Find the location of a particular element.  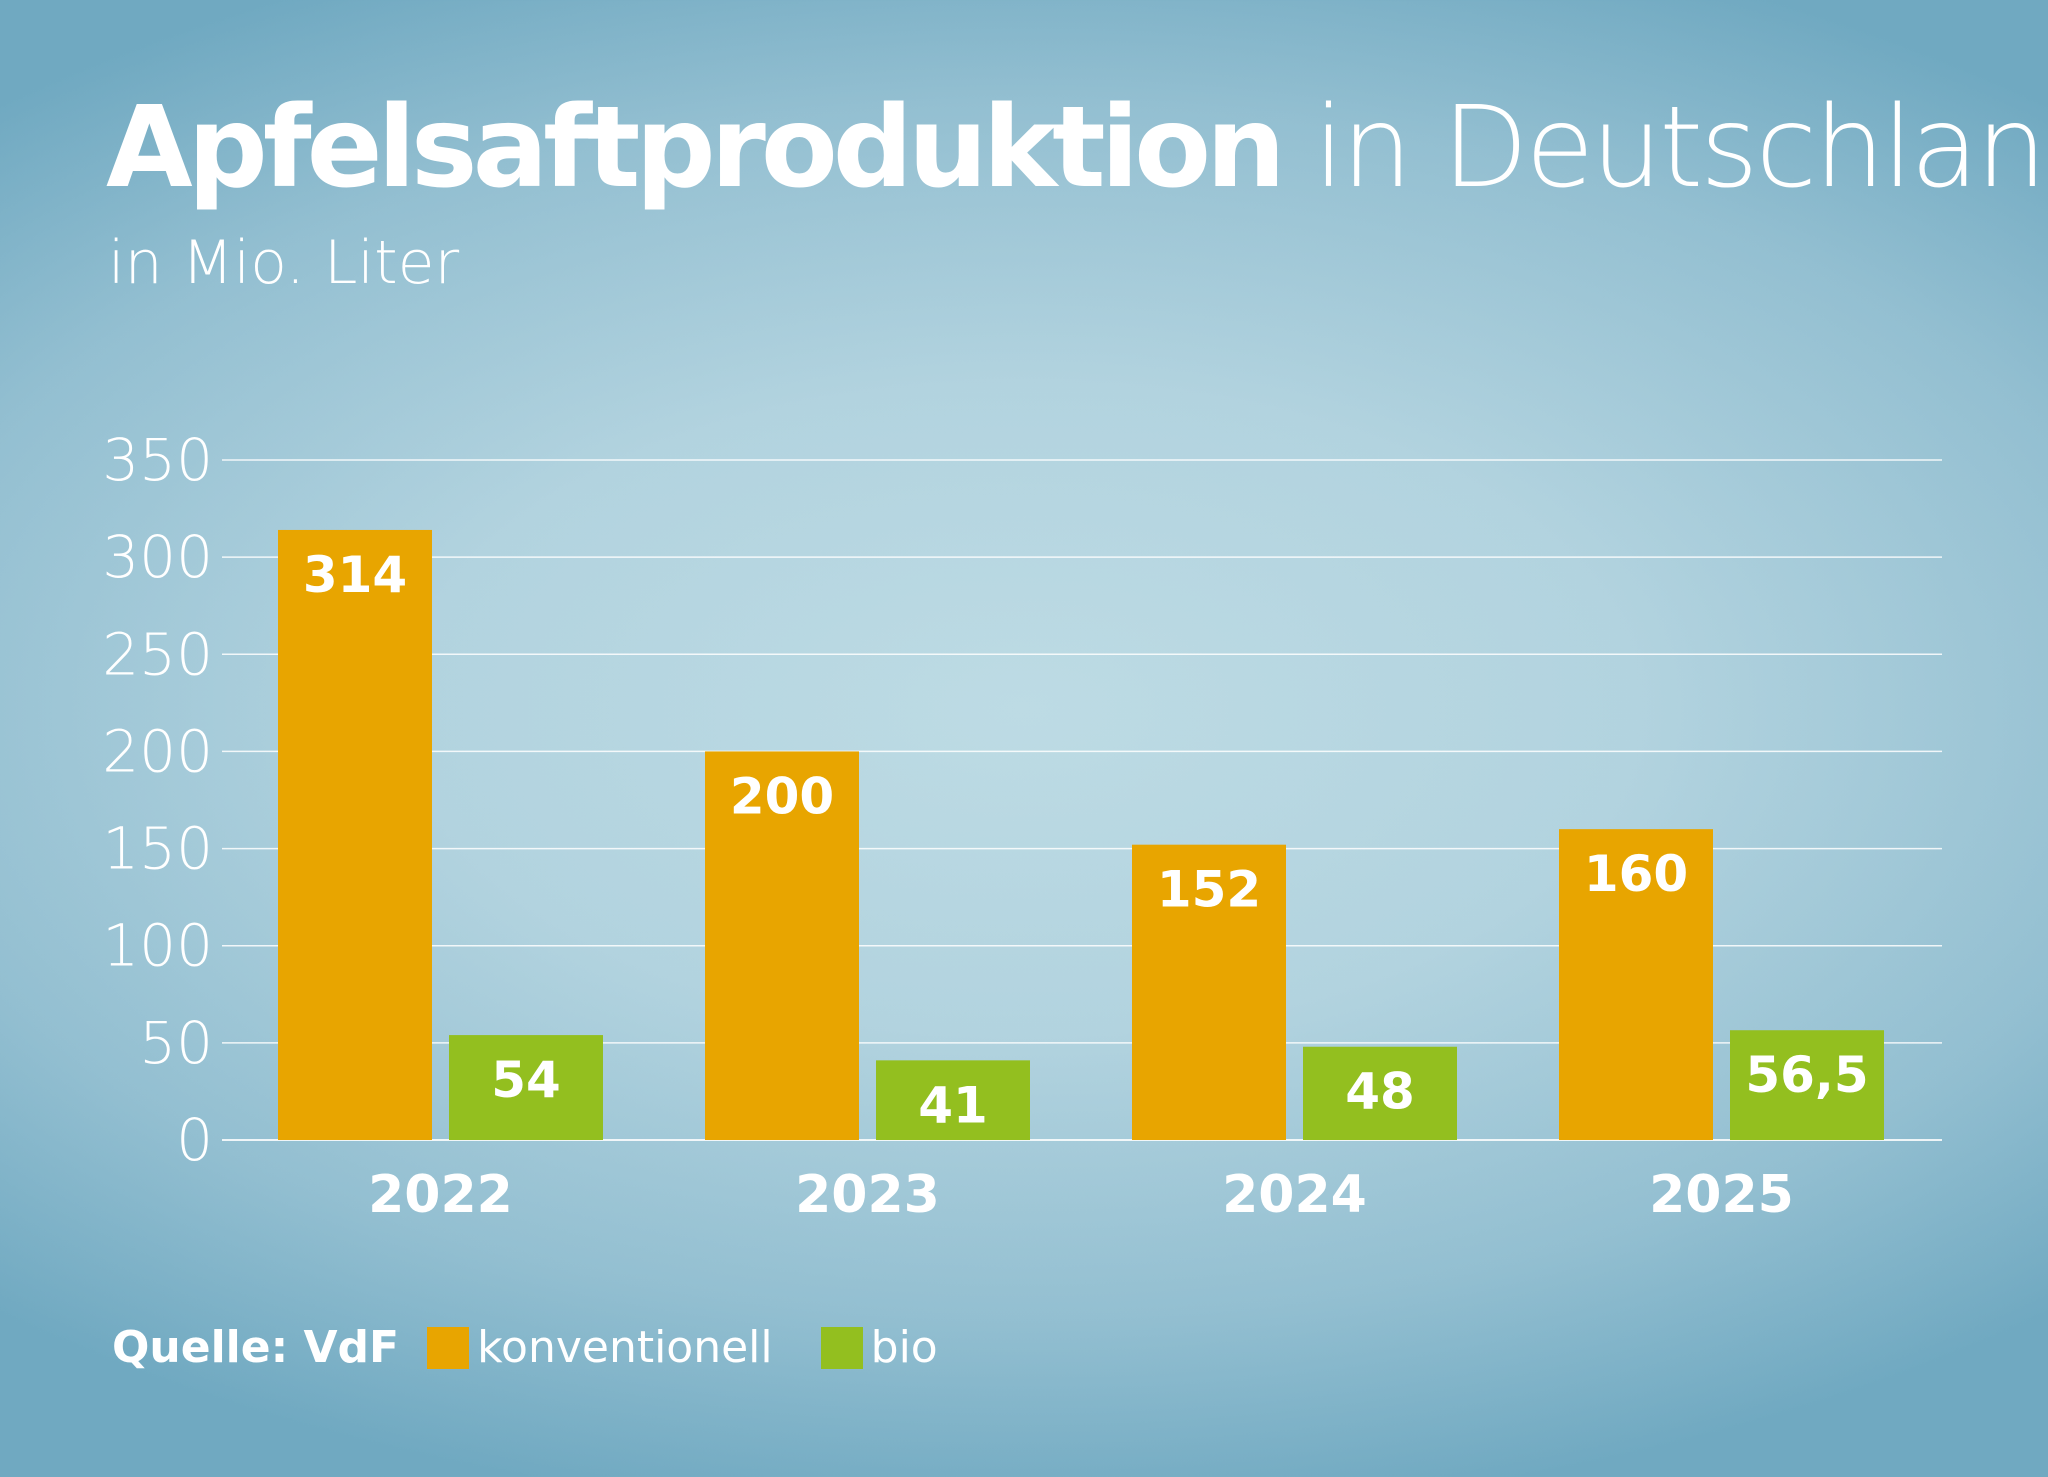

data-label: 54 is located at coordinates (526, 1080).